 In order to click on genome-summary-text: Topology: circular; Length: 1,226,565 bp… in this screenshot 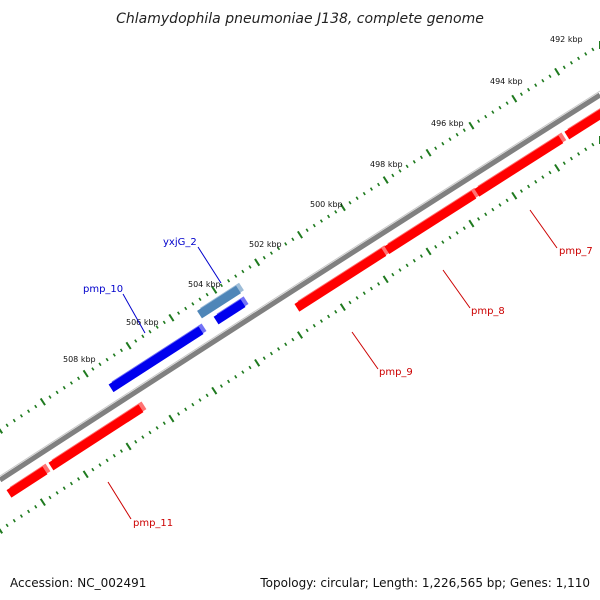, I will do `click(425, 583)`.